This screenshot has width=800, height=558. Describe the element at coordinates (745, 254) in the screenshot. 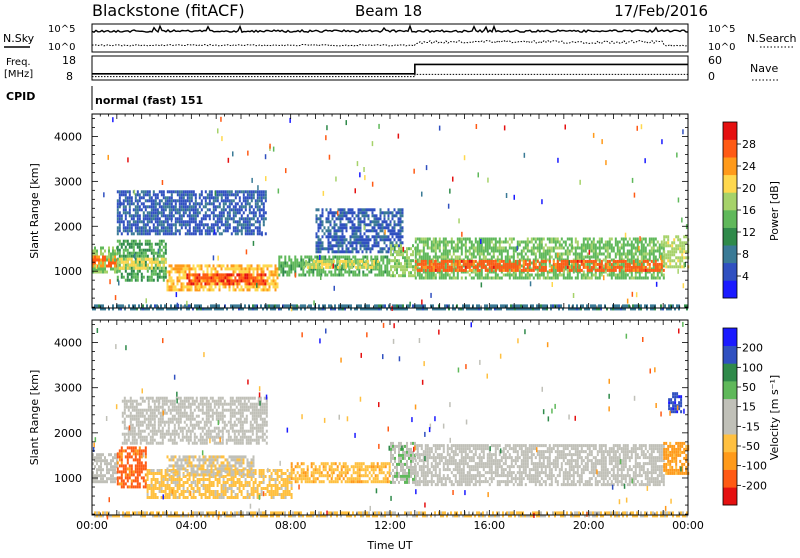

I see `power-colorbar-tick-5: 8` at that location.